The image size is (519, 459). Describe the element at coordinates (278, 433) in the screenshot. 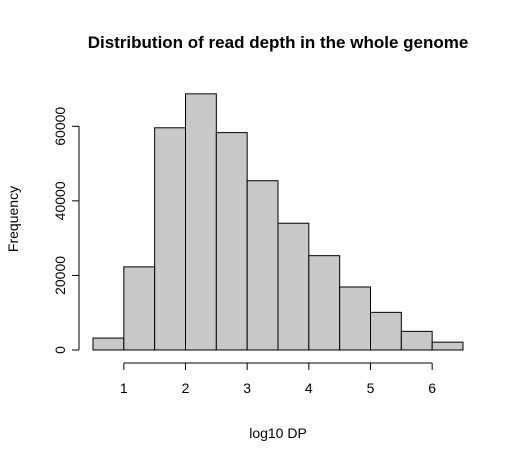

I see `x-axis-label: log10 DP` at that location.